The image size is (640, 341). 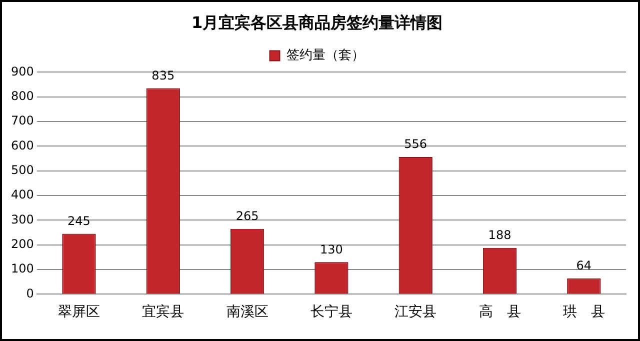 What do you see at coordinates (30, 293) in the screenshot?
I see `y-tick-label: 0` at bounding box center [30, 293].